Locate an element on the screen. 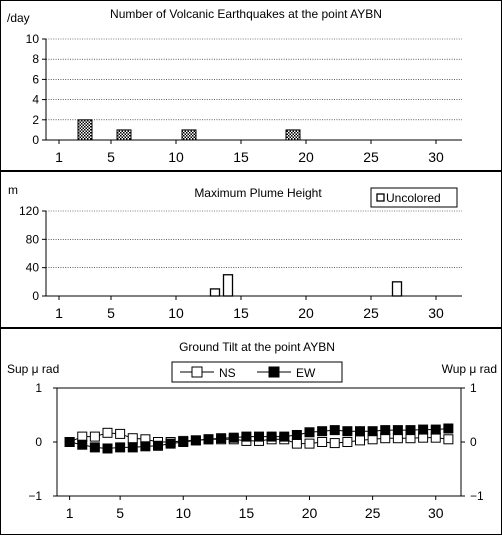 The width and height of the screenshot is (502, 540). y-tick-label-right: 0 is located at coordinates (473, 442).